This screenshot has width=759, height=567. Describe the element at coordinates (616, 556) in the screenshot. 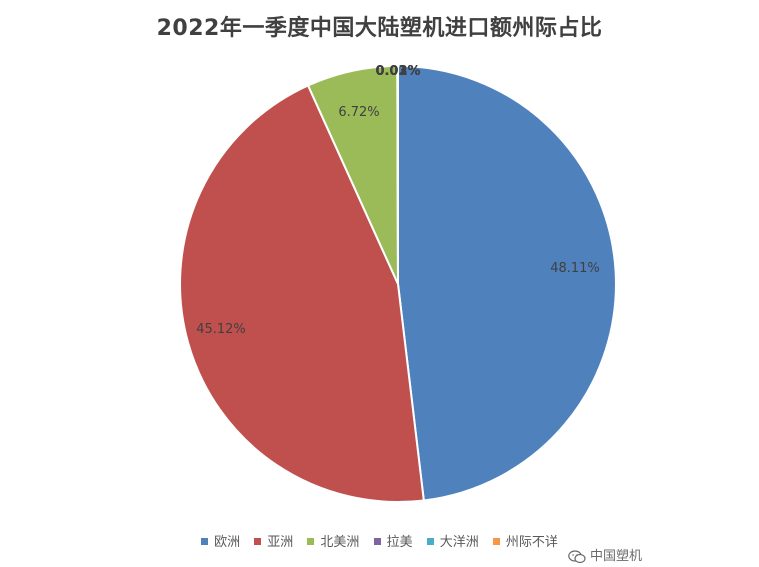

I see `watermark-text: 中国塑机` at that location.